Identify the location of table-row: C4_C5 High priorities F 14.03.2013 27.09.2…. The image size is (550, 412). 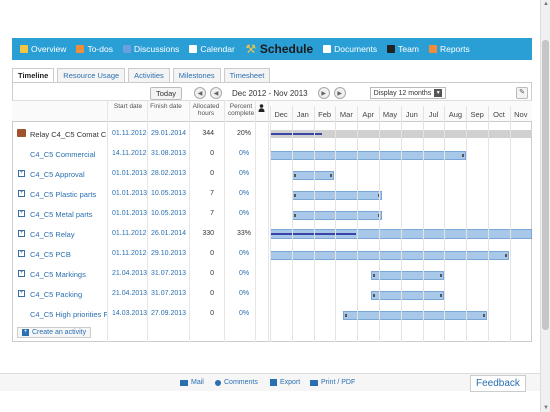
(272, 314).